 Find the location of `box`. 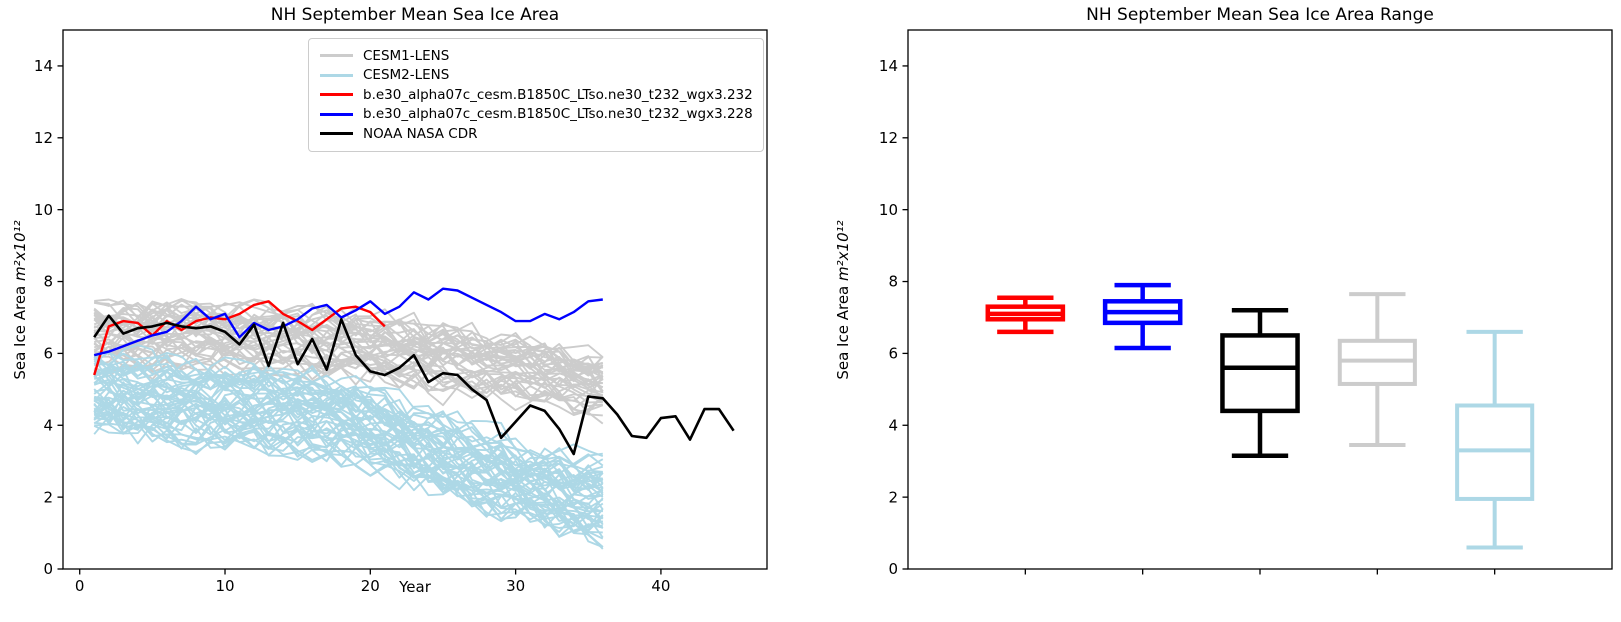

box is located at coordinates (1260, 373).